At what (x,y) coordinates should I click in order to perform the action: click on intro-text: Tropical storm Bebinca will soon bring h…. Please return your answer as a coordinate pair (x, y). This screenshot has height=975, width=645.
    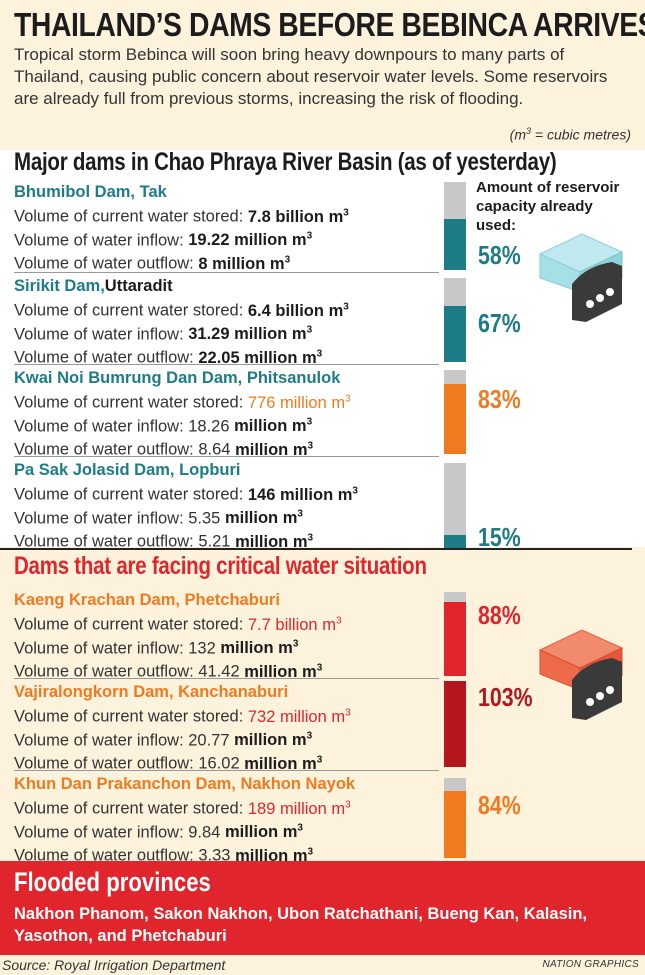
    Looking at the image, I should click on (311, 76).